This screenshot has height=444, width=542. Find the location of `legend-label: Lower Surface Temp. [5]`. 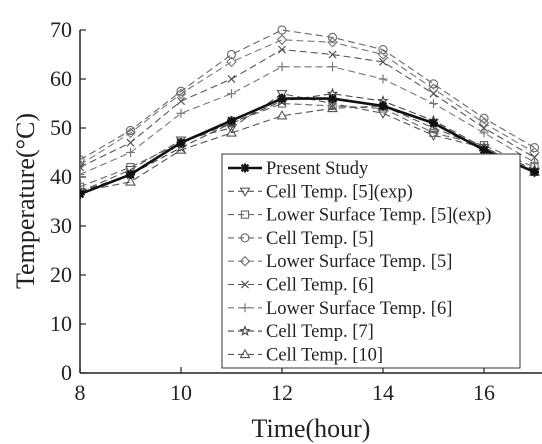

legend-label: Lower Surface Temp. [5] is located at coordinates (359, 262).